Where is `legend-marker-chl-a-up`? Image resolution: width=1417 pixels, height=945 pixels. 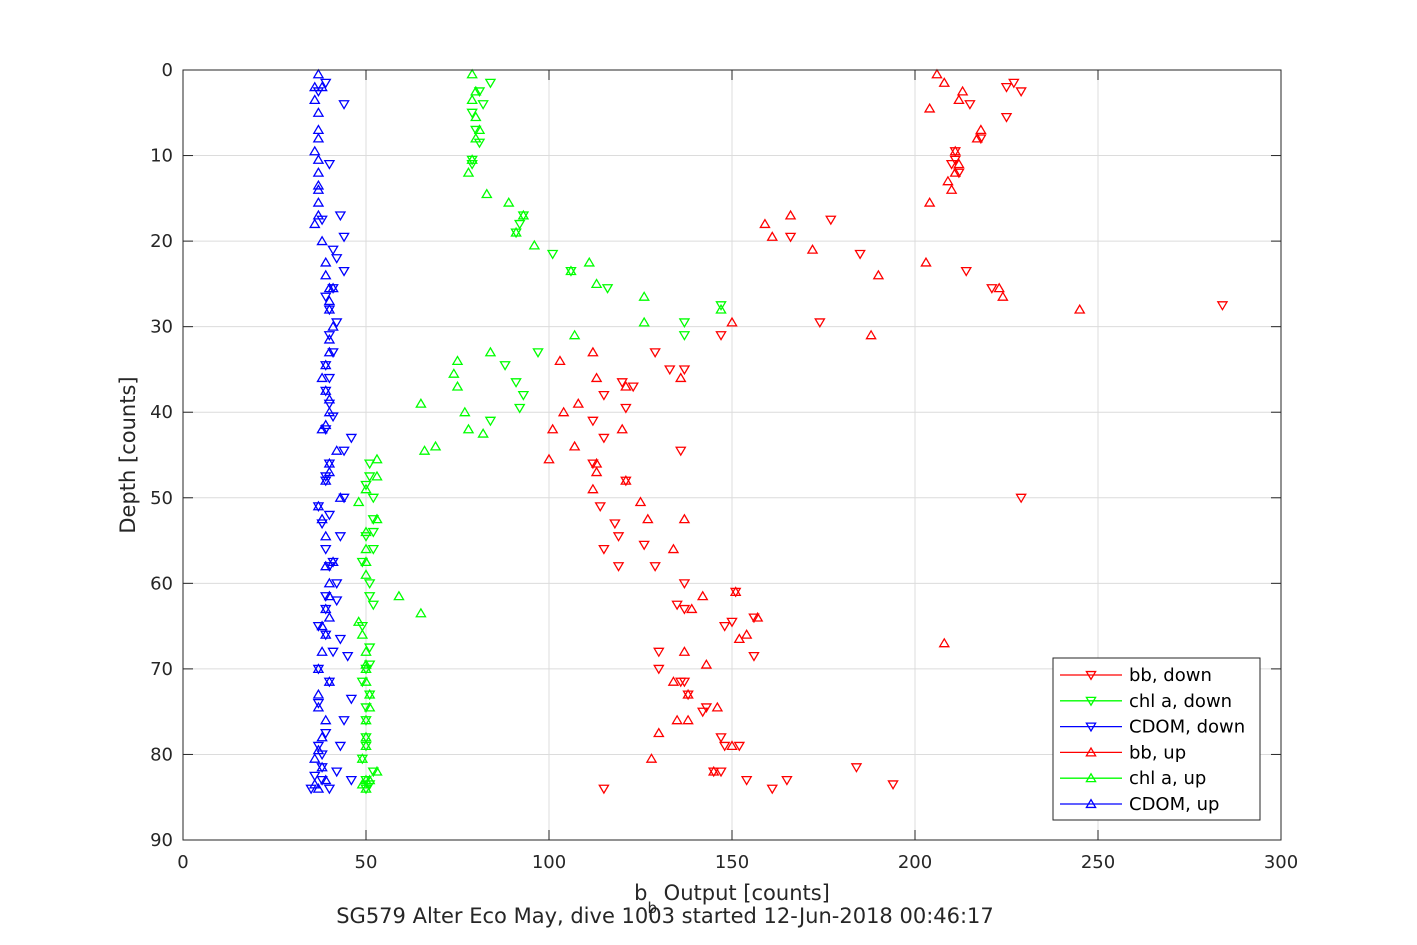
legend-marker-chl-a-up is located at coordinates (1091, 777).